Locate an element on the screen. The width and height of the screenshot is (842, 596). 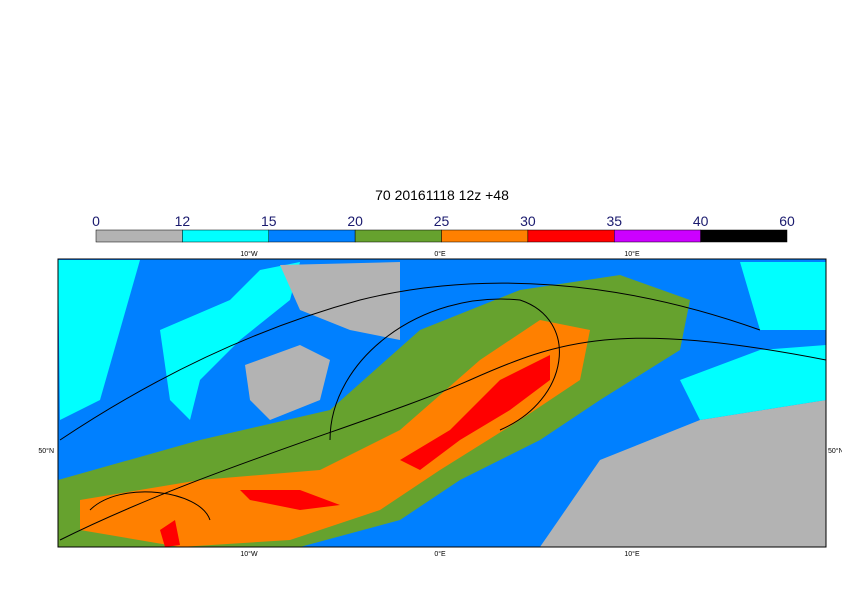
colorbar-label: 0 is located at coordinates (96, 221).